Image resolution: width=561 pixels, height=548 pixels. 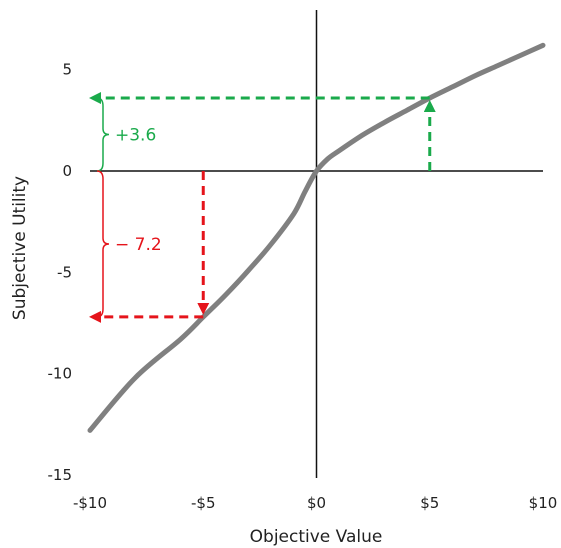 What do you see at coordinates (429, 503) in the screenshot?
I see `x-tick-label: $5` at bounding box center [429, 503].